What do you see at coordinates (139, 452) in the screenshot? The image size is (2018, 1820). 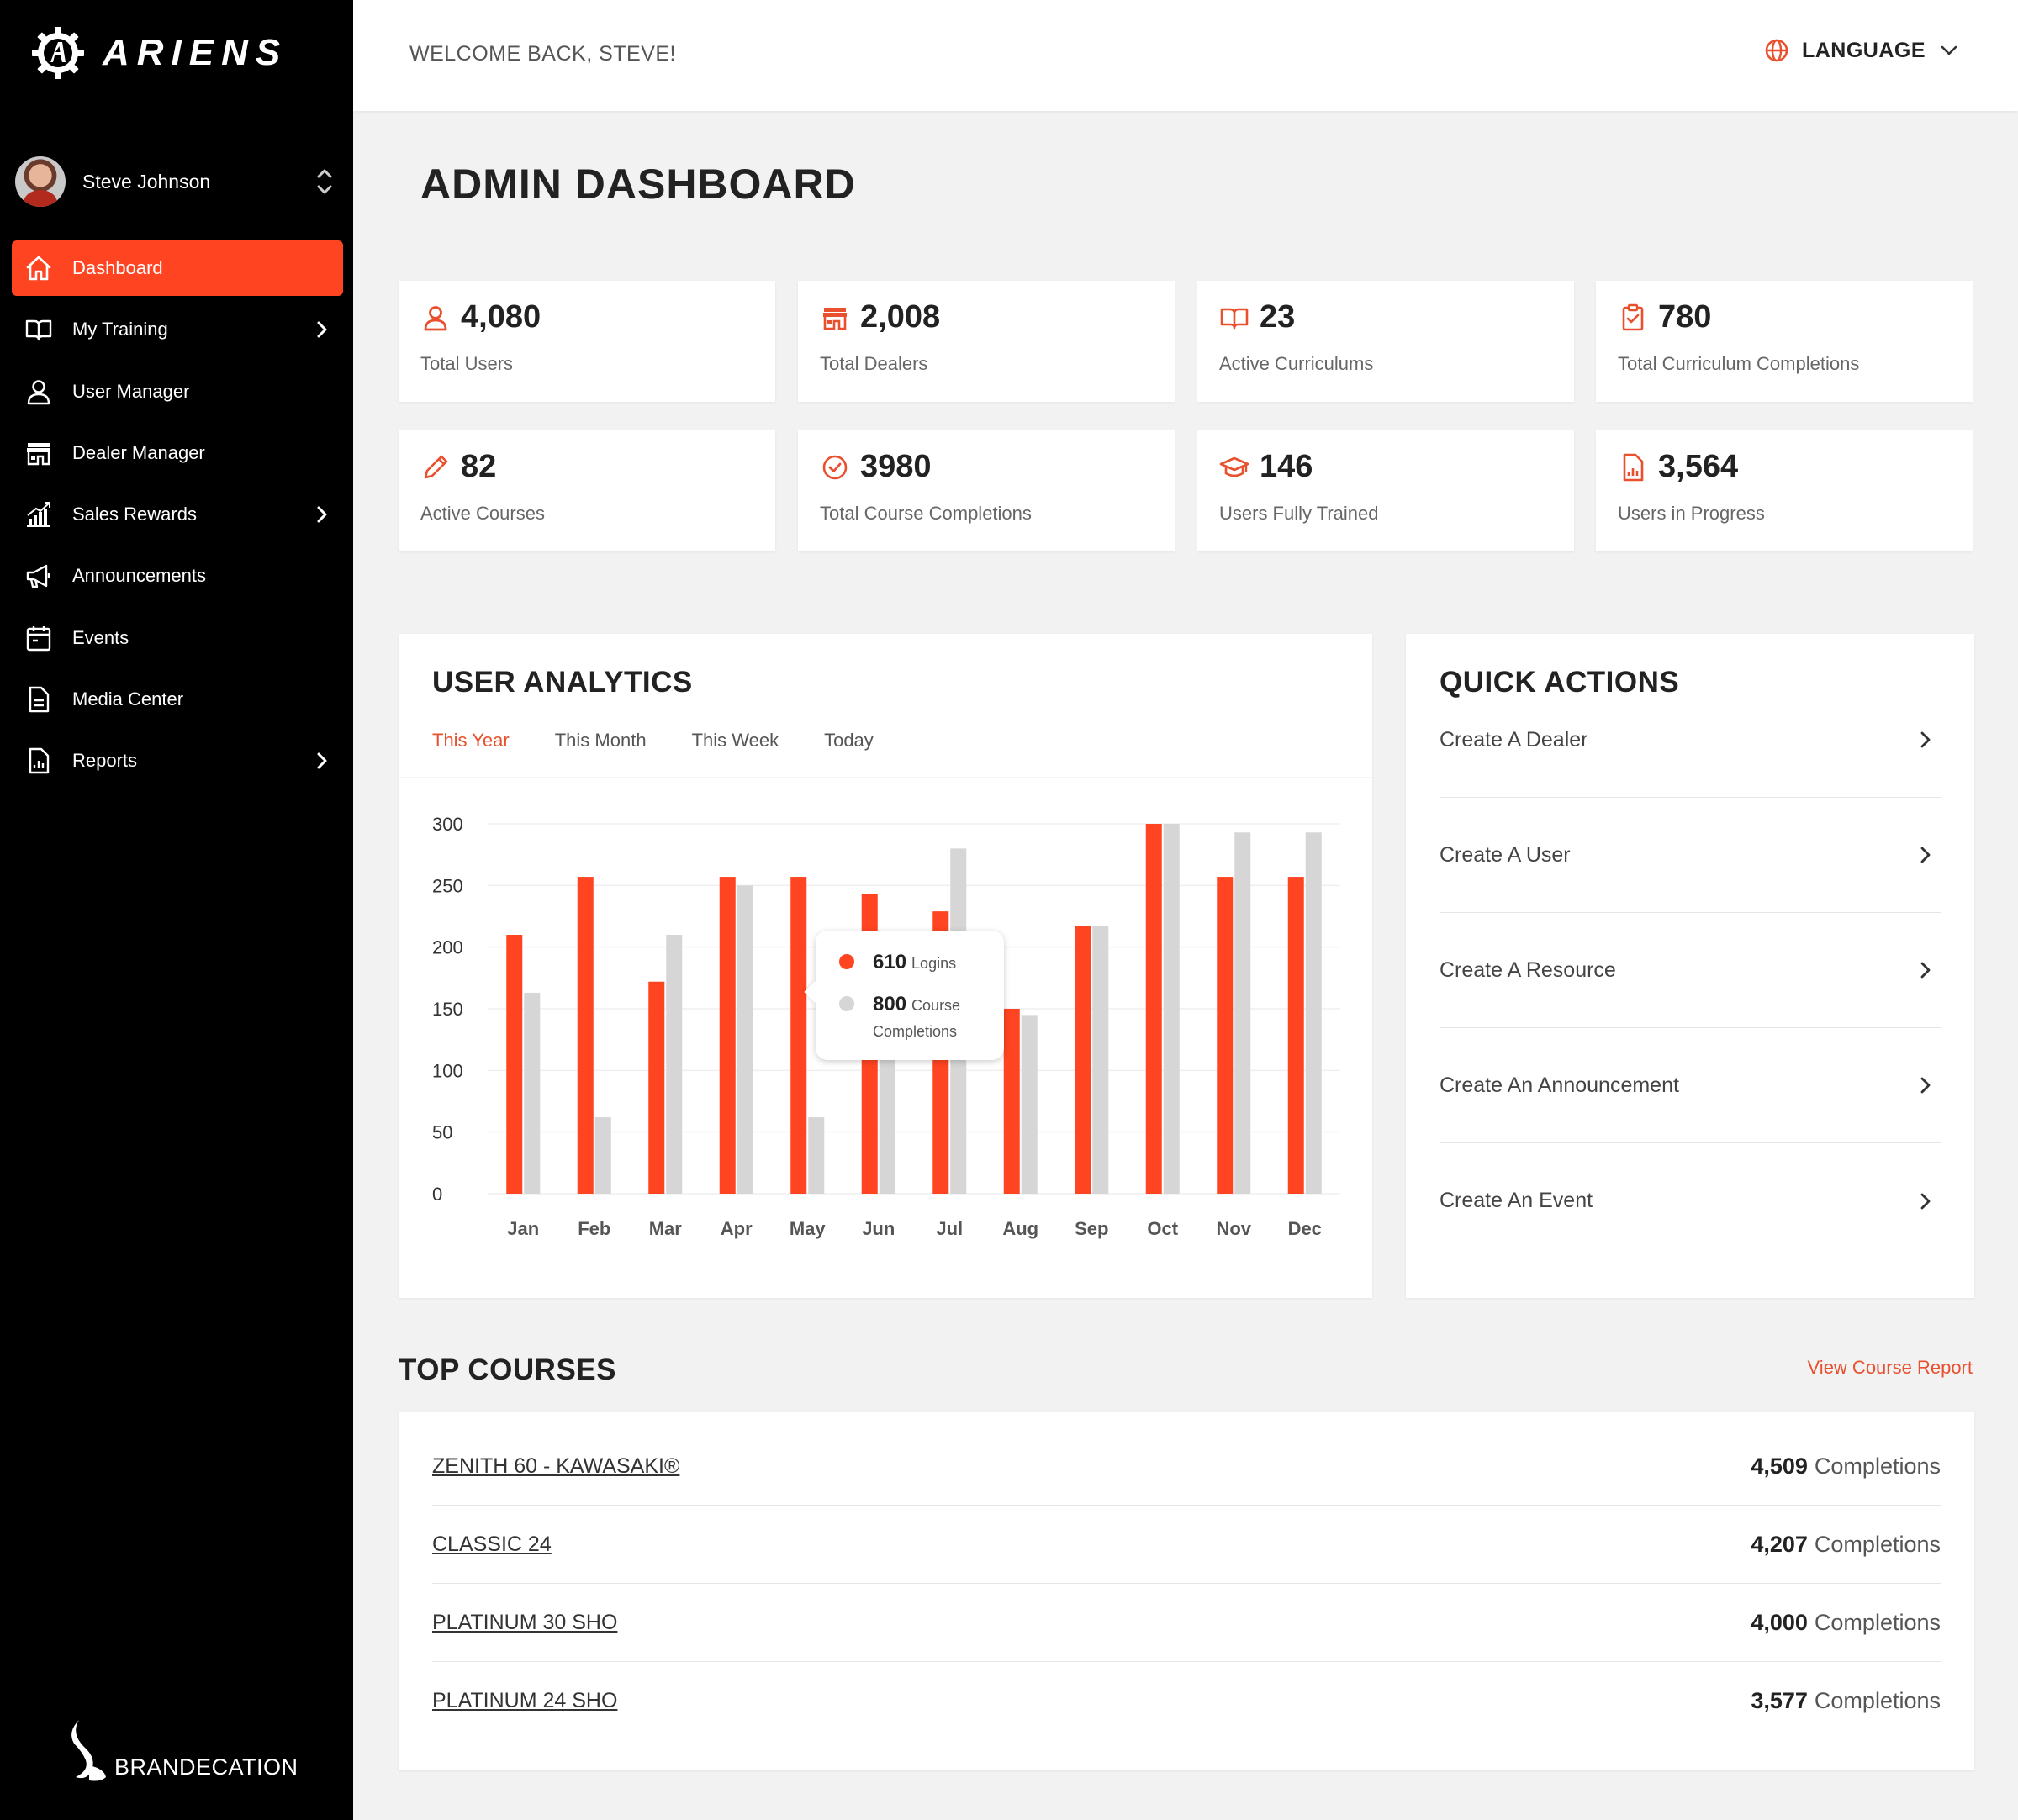 I see `sidebar-item-label: Dealer Manager` at bounding box center [139, 452].